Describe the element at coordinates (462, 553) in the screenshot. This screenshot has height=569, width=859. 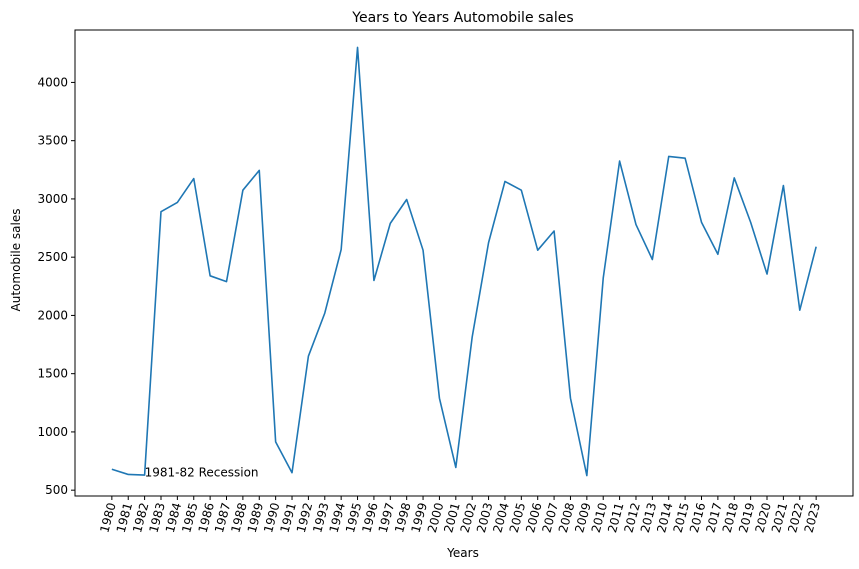
I see `x-axis-label: Years` at that location.